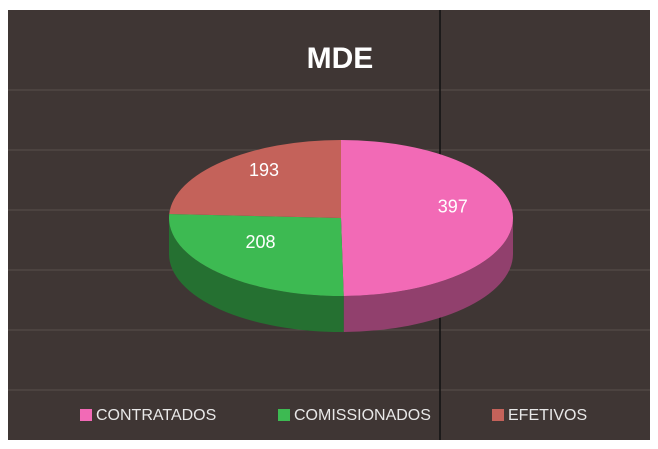 This screenshot has height=449, width=658. What do you see at coordinates (264, 170) in the screenshot?
I see `data-label: 193` at bounding box center [264, 170].